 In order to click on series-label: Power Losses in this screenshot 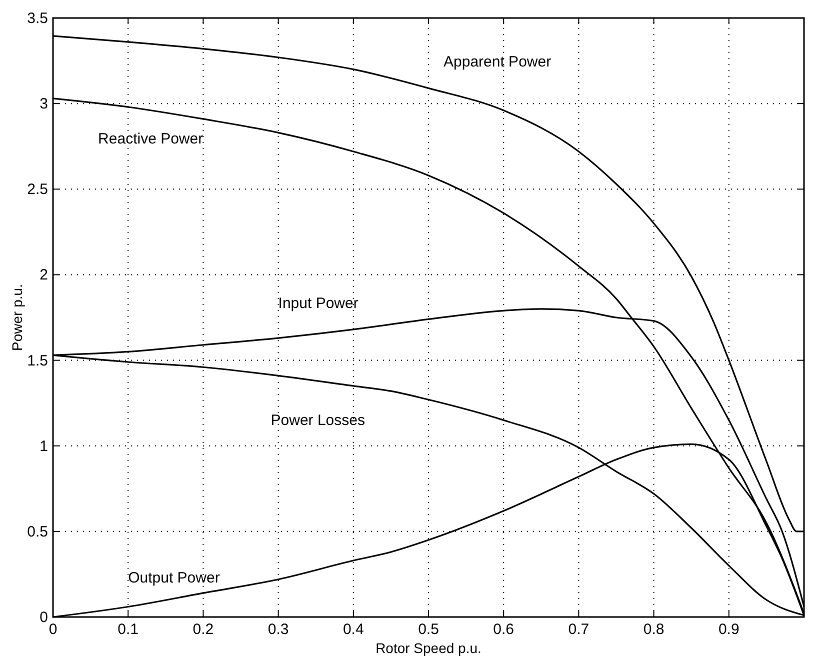, I will do `click(318, 420)`.